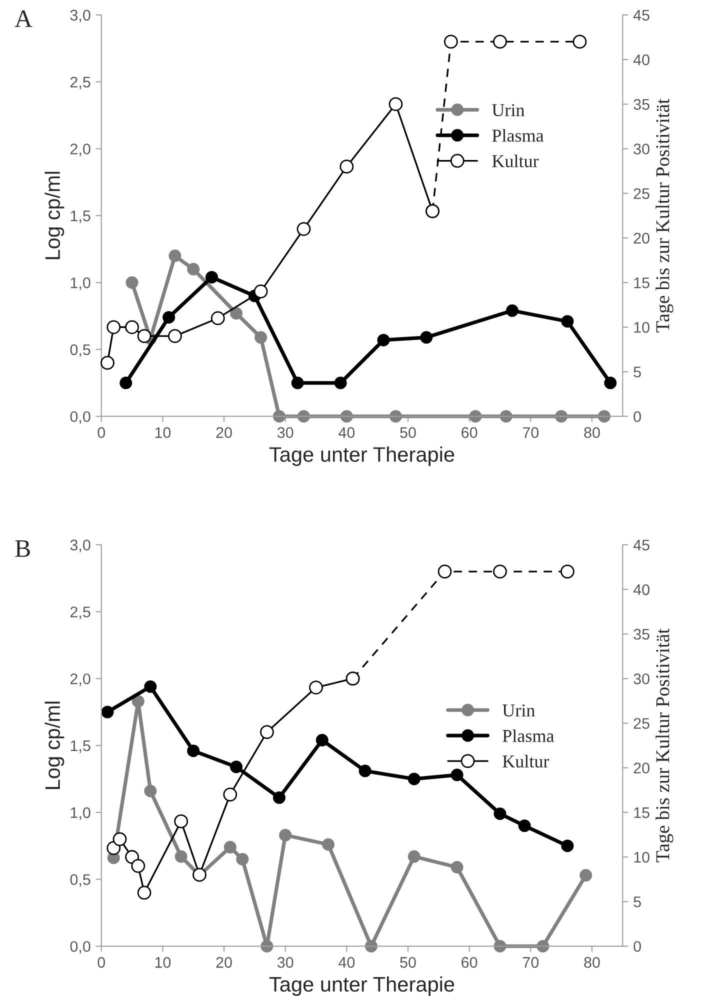 This screenshot has height=996, width=724. Describe the element at coordinates (22, 548) in the screenshot. I see `chart-title: B` at that location.